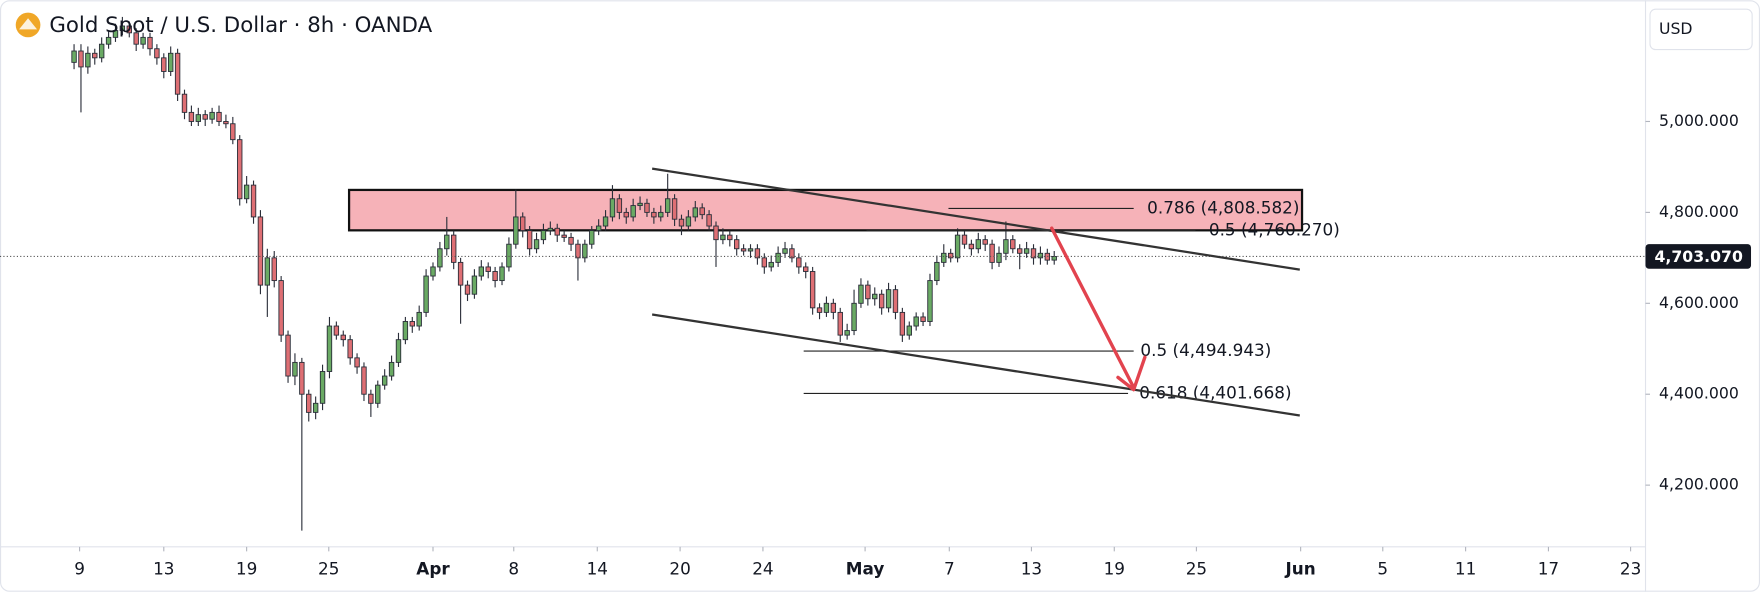 The image size is (1760, 592). Describe the element at coordinates (513, 568) in the screenshot. I see `x-tick-label: 8` at that location.